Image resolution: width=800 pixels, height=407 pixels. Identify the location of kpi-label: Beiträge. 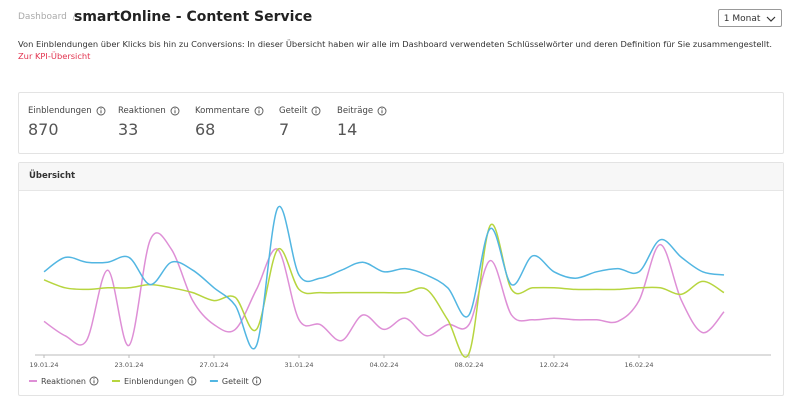
(355, 111).